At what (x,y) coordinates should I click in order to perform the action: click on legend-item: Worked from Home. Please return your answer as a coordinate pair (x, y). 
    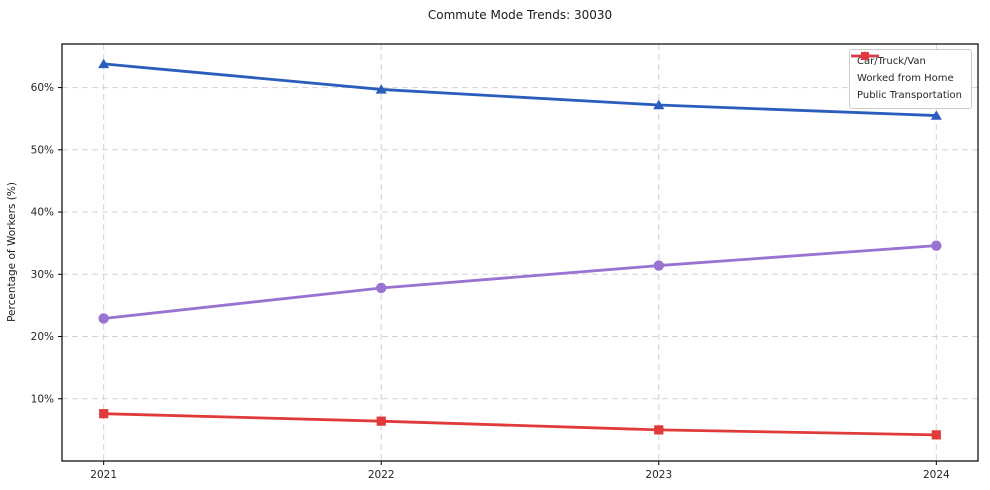
    Looking at the image, I should click on (906, 68).